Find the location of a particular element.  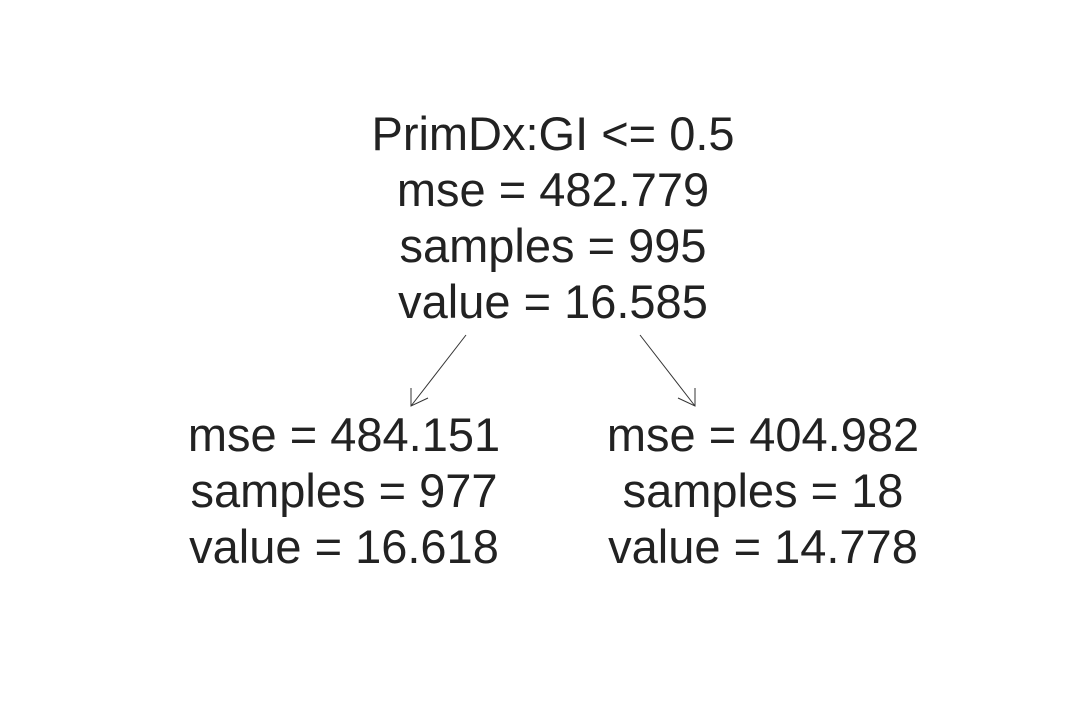

root-value: value = 16.585 is located at coordinates (553, 301).